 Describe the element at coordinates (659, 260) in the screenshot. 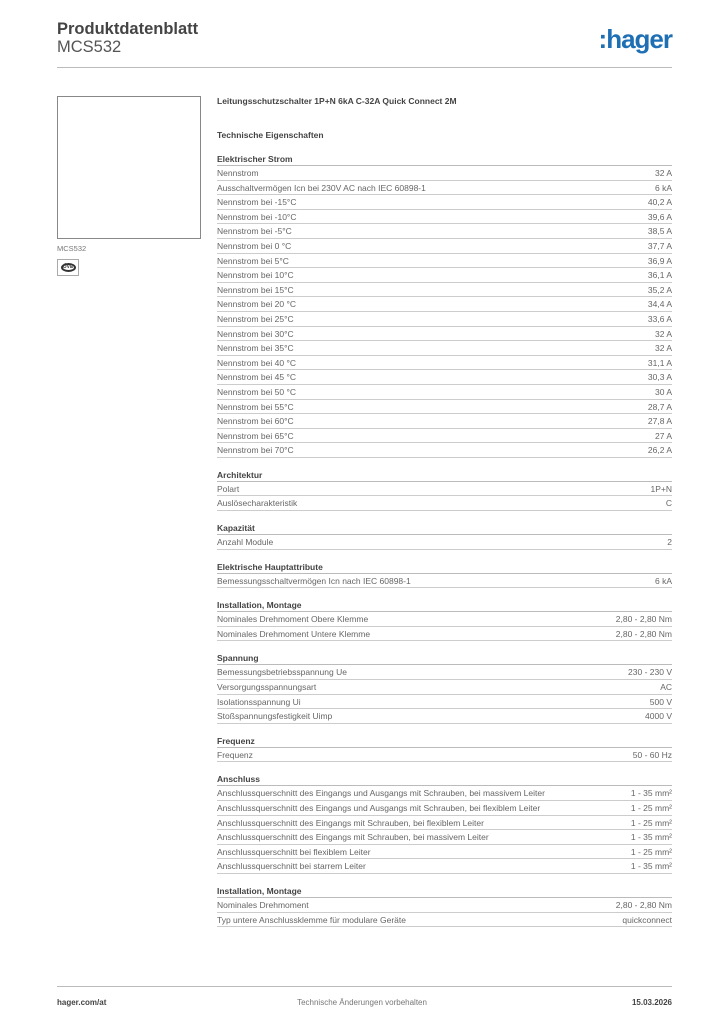

I see `spec-value: 36,9 A` at that location.